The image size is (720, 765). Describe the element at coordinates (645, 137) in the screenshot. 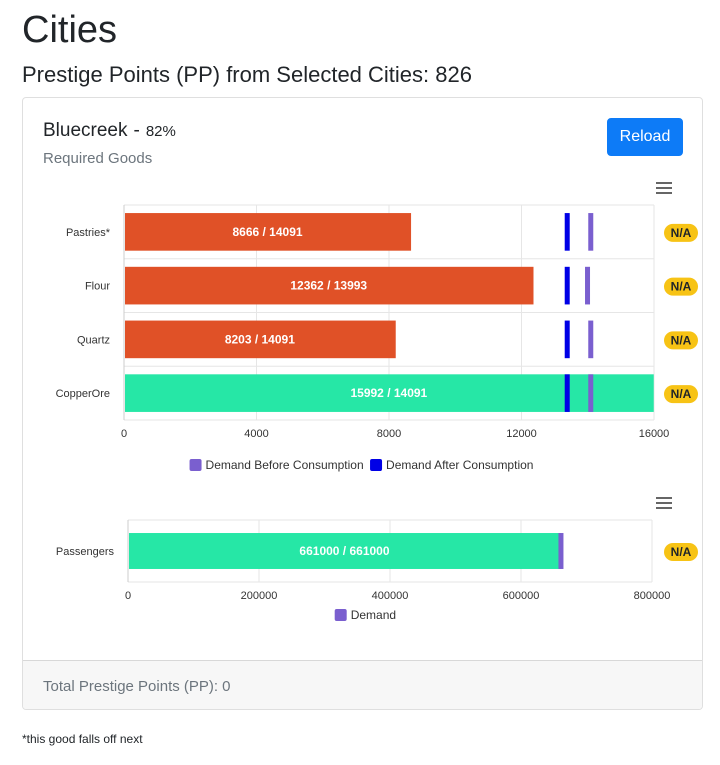

I see `reload-button: Reload` at that location.